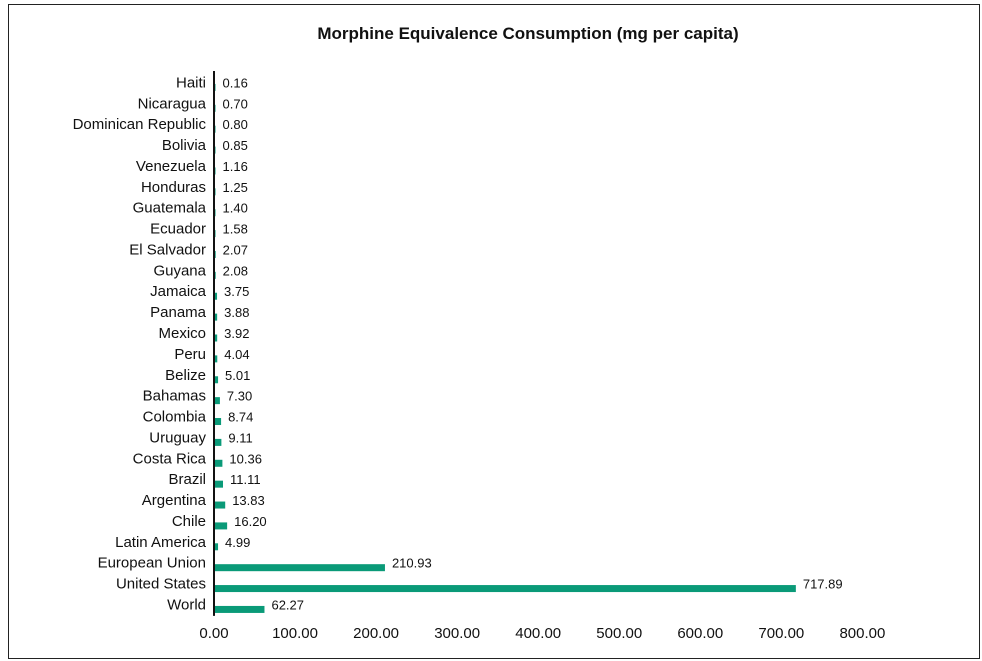 This screenshot has height=661, width=982. Describe the element at coordinates (457, 633) in the screenshot. I see `x-tick-label-3: 300.00` at that location.